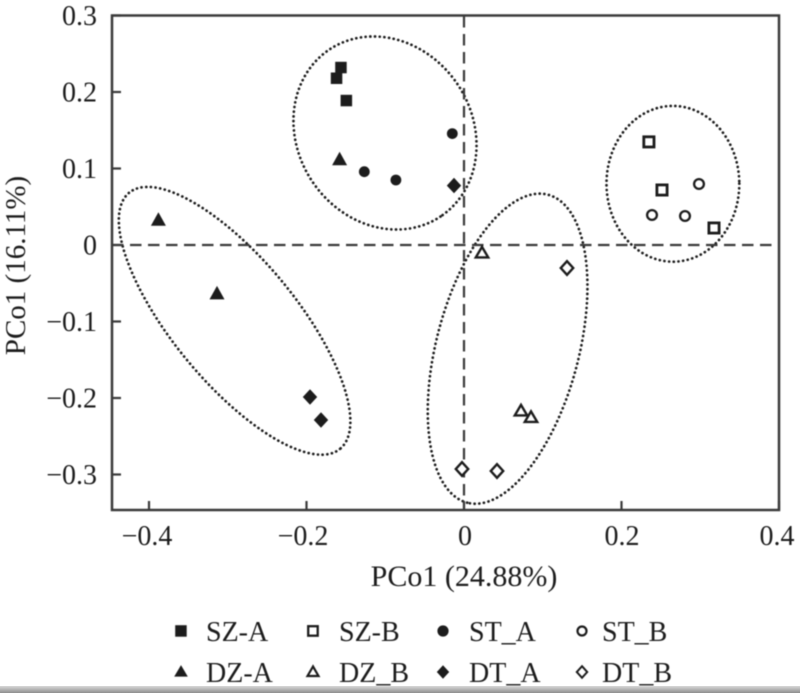 This screenshot has height=693, width=800. I want to click on svg-text: DT_B, so click(637, 673).